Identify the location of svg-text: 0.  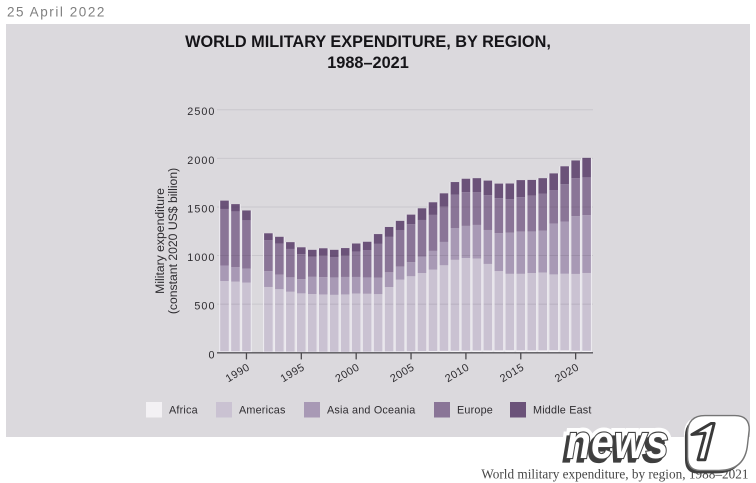
(211, 355).